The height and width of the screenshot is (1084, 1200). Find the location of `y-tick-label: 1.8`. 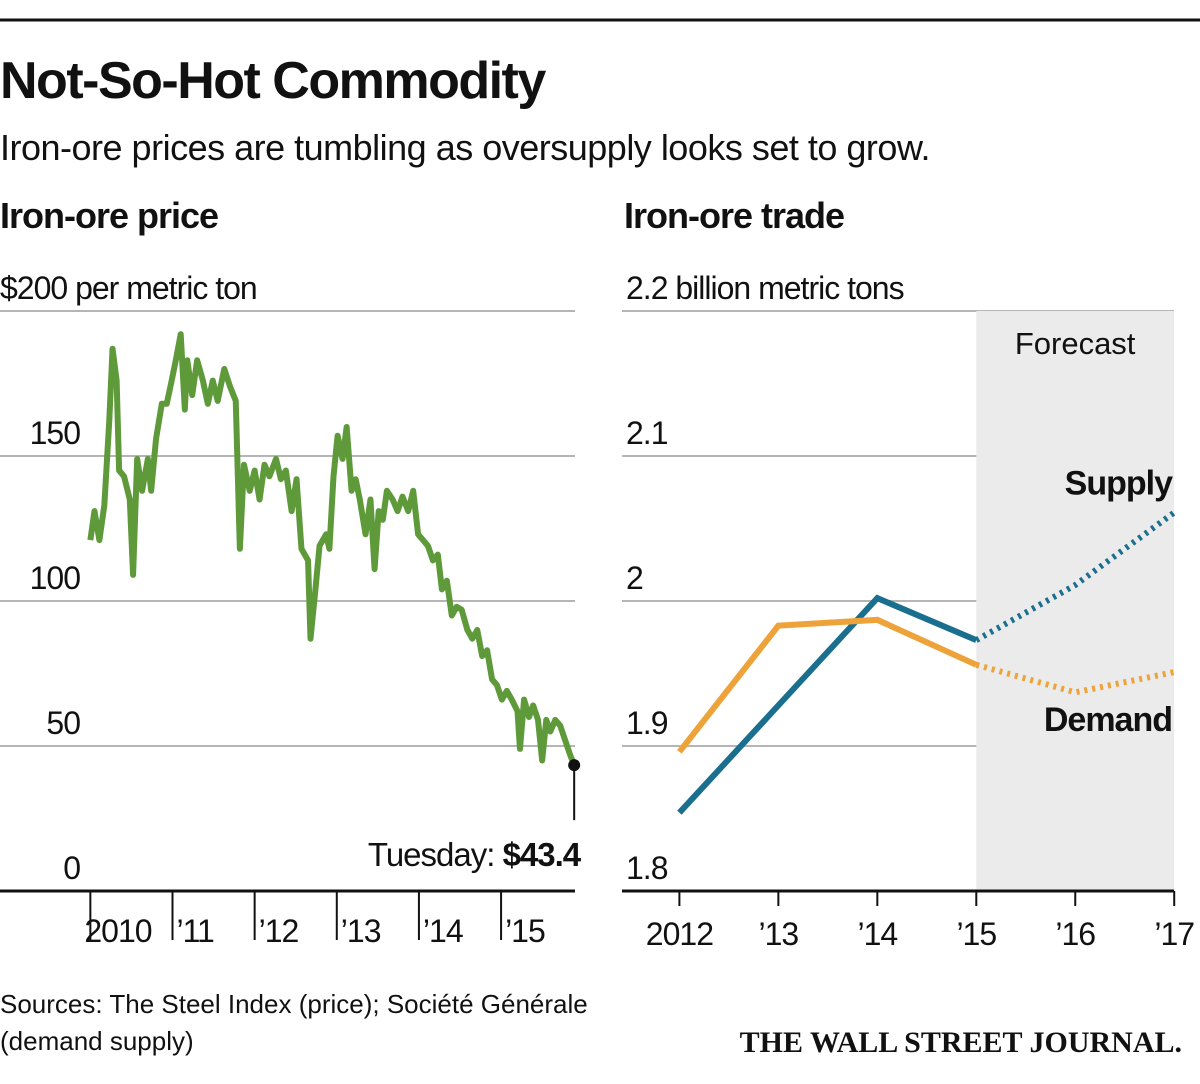

y-tick-label: 1.8 is located at coordinates (647, 868).